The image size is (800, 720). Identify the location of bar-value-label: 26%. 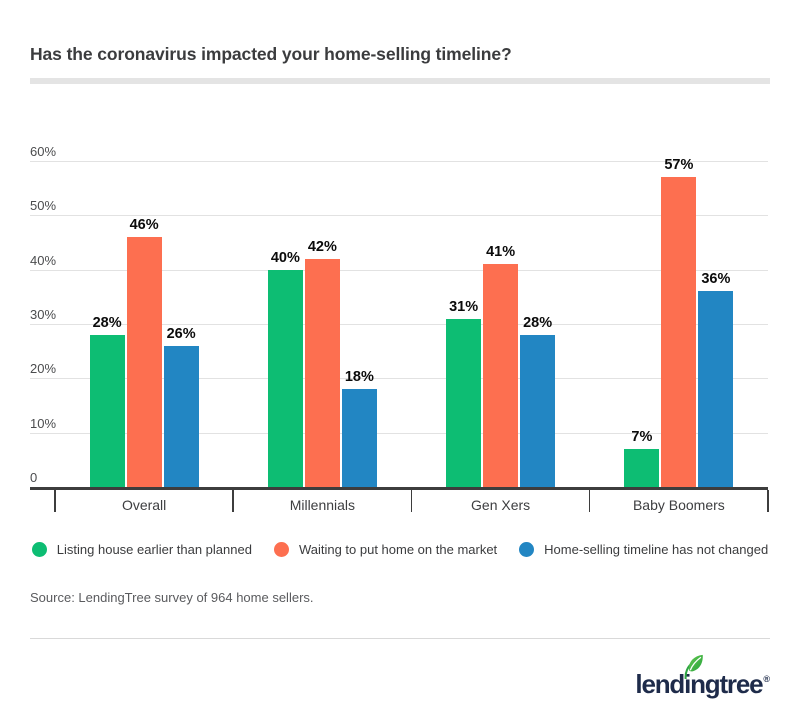
(181, 333).